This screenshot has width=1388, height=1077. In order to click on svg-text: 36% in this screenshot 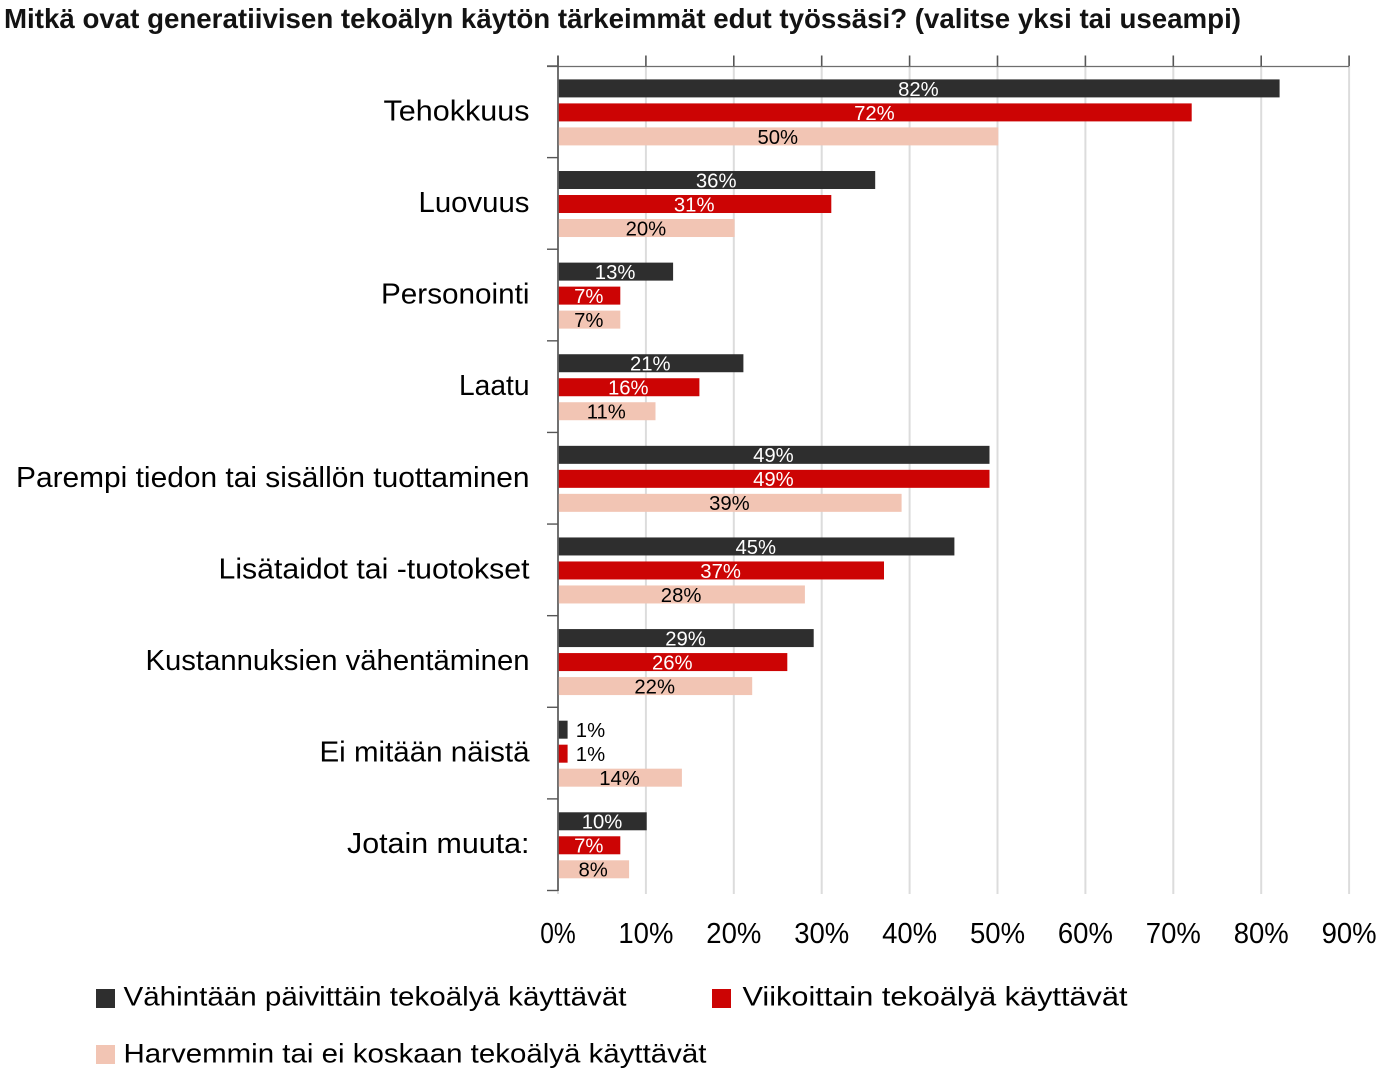, I will do `click(716, 181)`.